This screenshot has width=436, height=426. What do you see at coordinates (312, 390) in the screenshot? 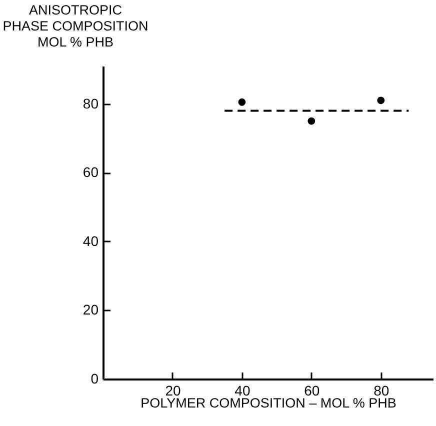
I see `x-tick-label: 60` at bounding box center [312, 390].